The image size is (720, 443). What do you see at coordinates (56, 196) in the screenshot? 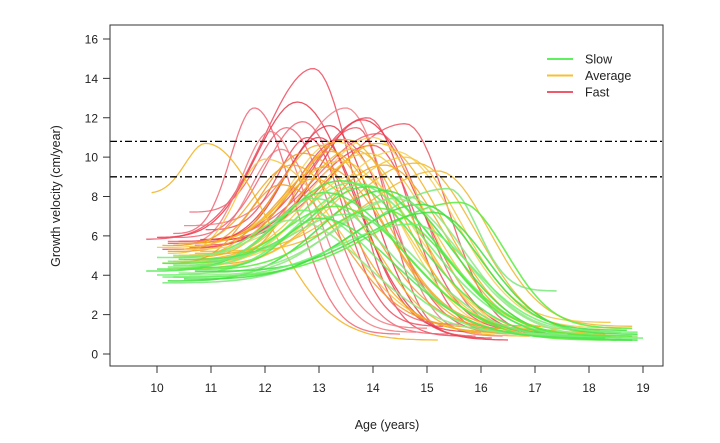
I see `y-axis-title: Growth velocity (cm/year)` at bounding box center [56, 196].